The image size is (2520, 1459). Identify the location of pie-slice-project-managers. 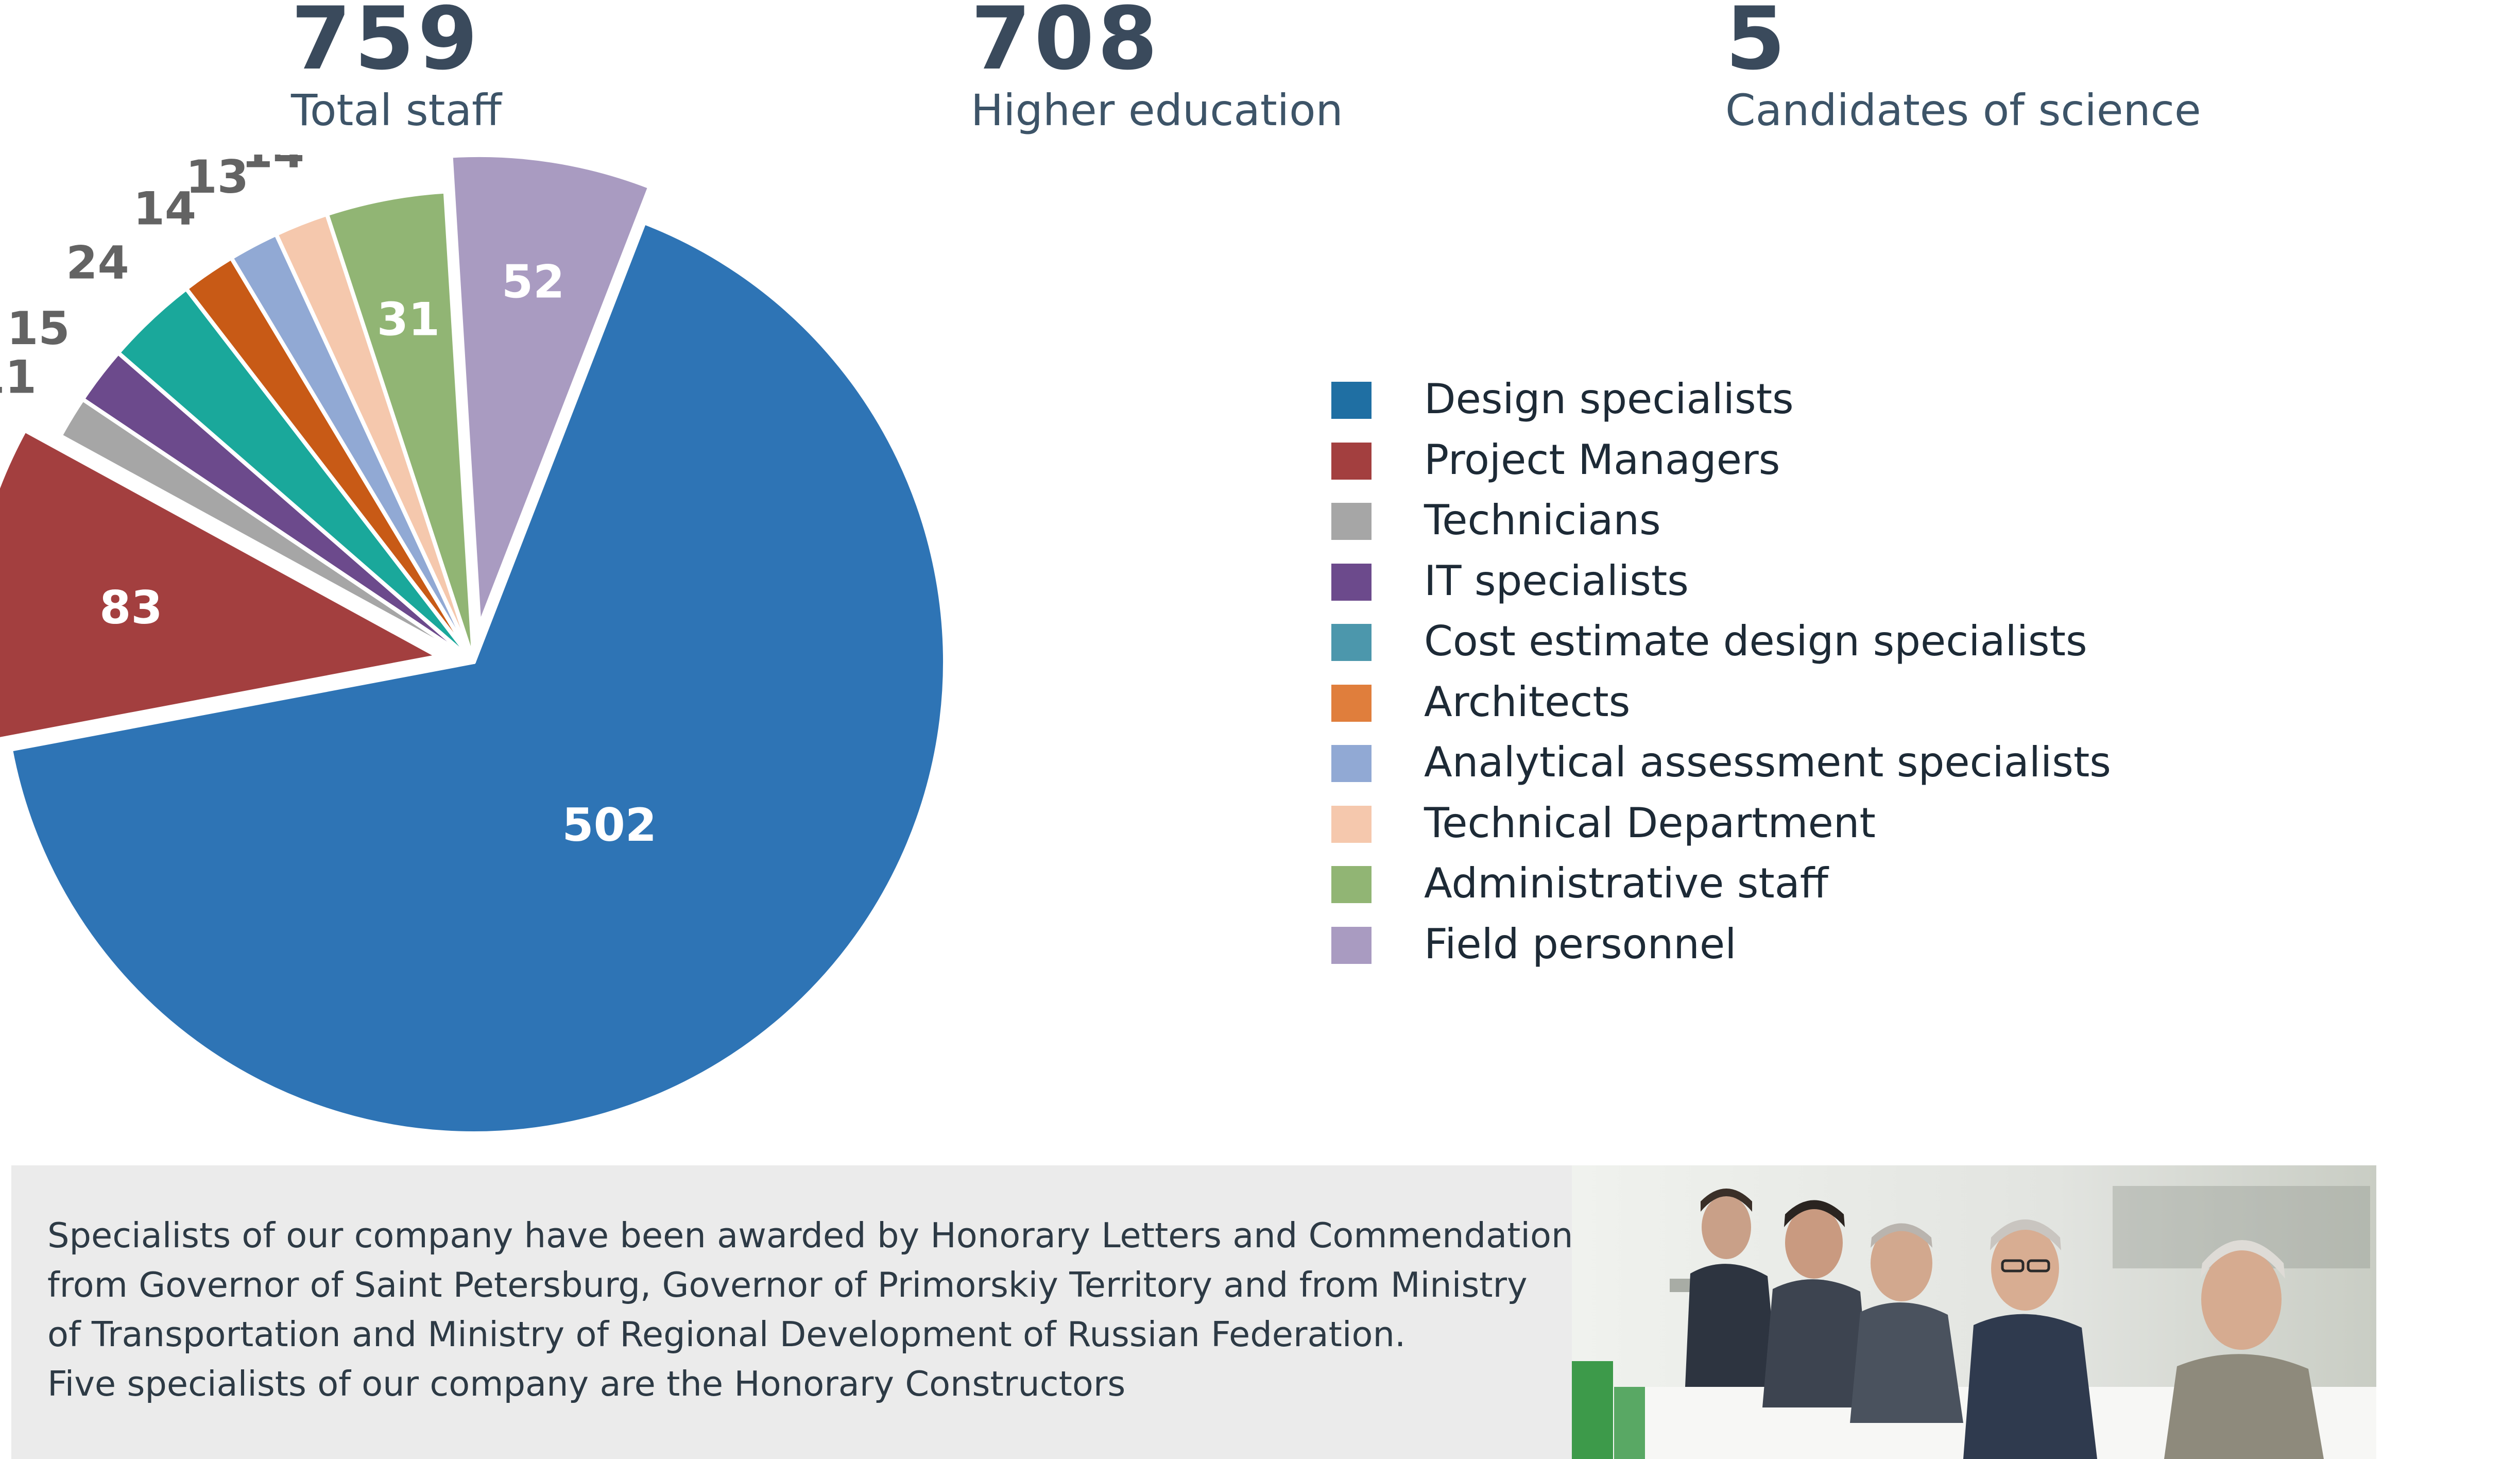
(220, 584).